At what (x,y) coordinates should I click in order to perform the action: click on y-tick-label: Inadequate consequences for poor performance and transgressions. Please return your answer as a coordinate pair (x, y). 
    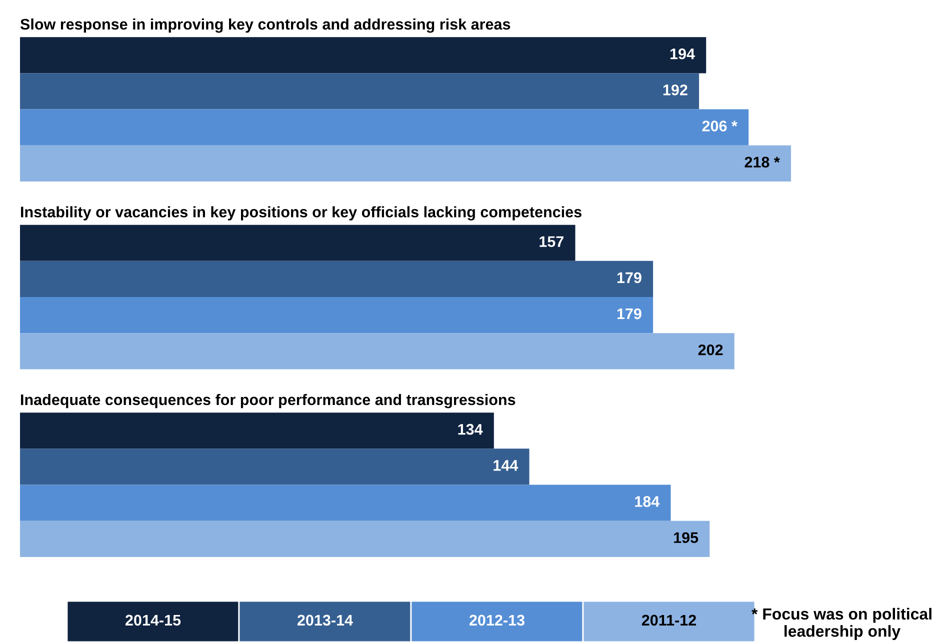
    Looking at the image, I should click on (268, 401).